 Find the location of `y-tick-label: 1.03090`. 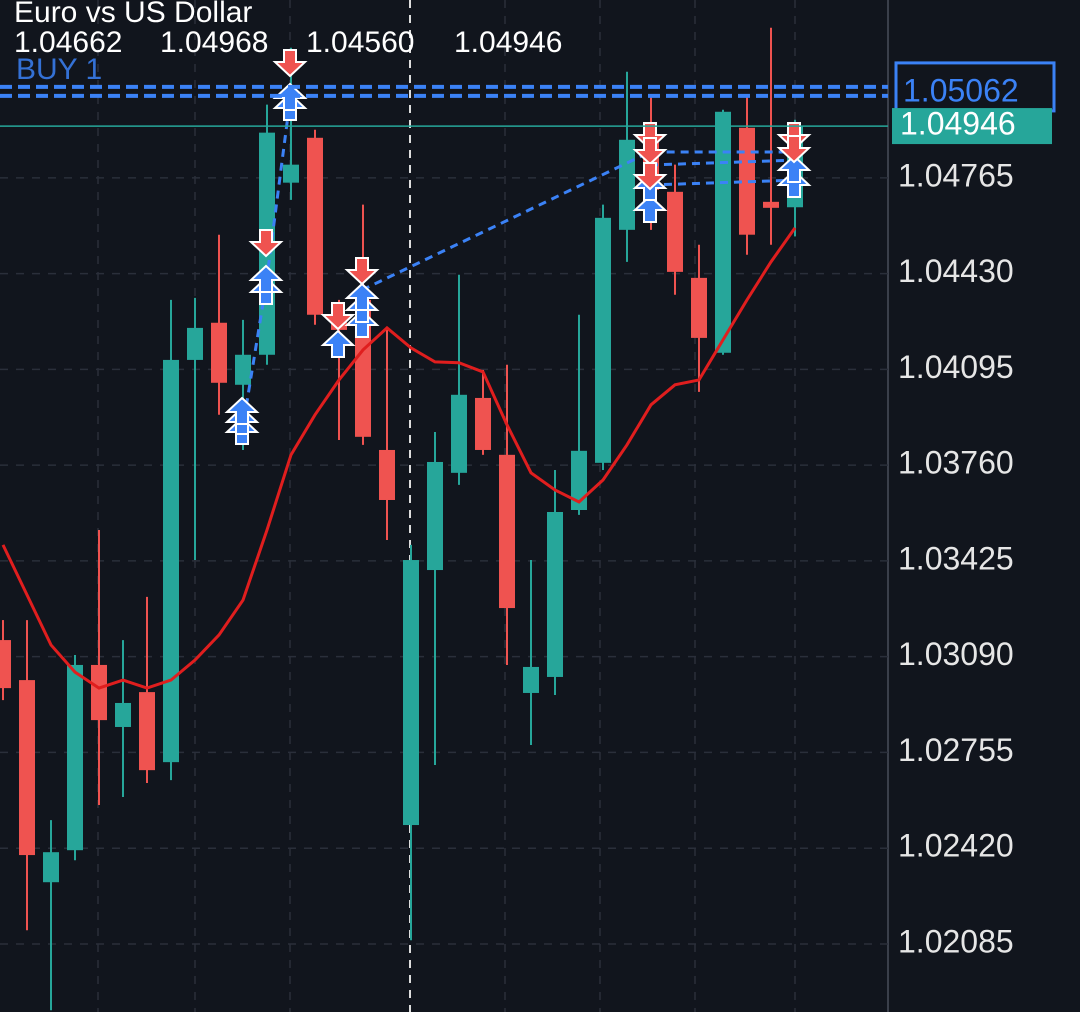

y-tick-label: 1.03090 is located at coordinates (956, 654).